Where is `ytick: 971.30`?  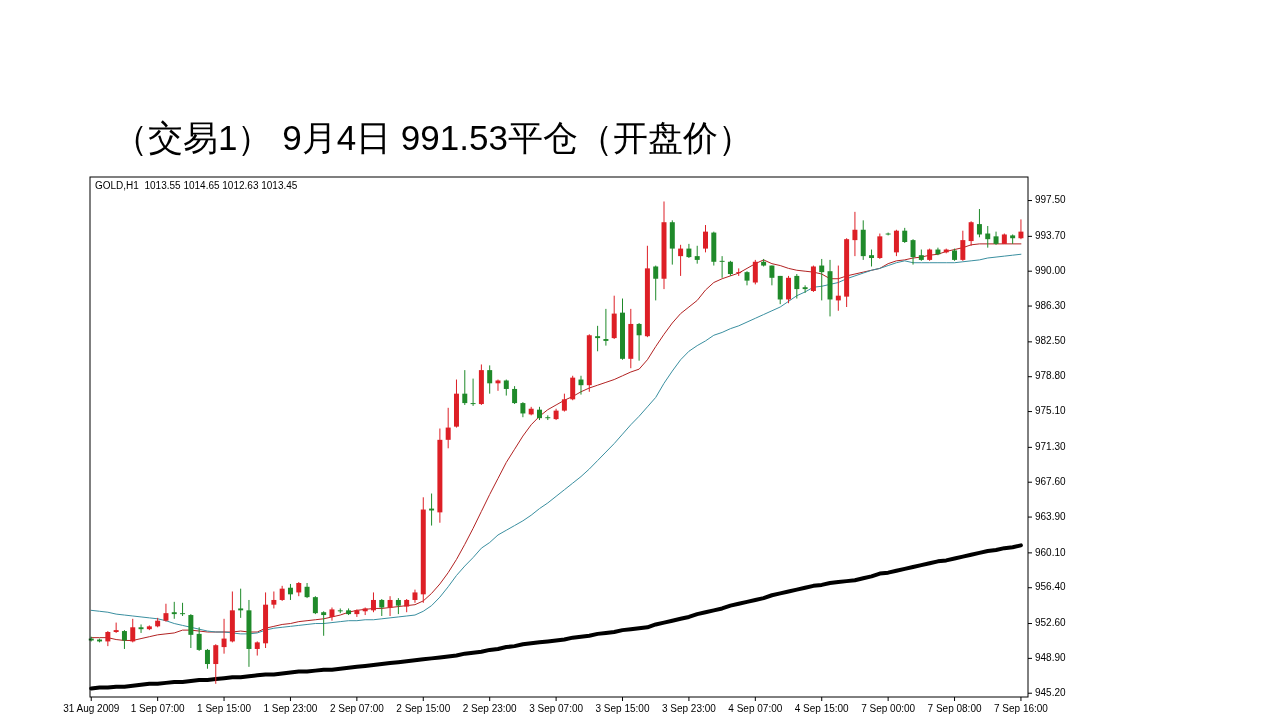
ytick: 971.30 is located at coordinates (1050, 446).